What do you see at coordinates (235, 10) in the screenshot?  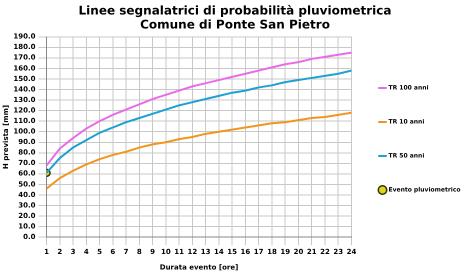 I see `chart-title: Linee segnalatrici di probabilità pluviometrica` at bounding box center [235, 10].